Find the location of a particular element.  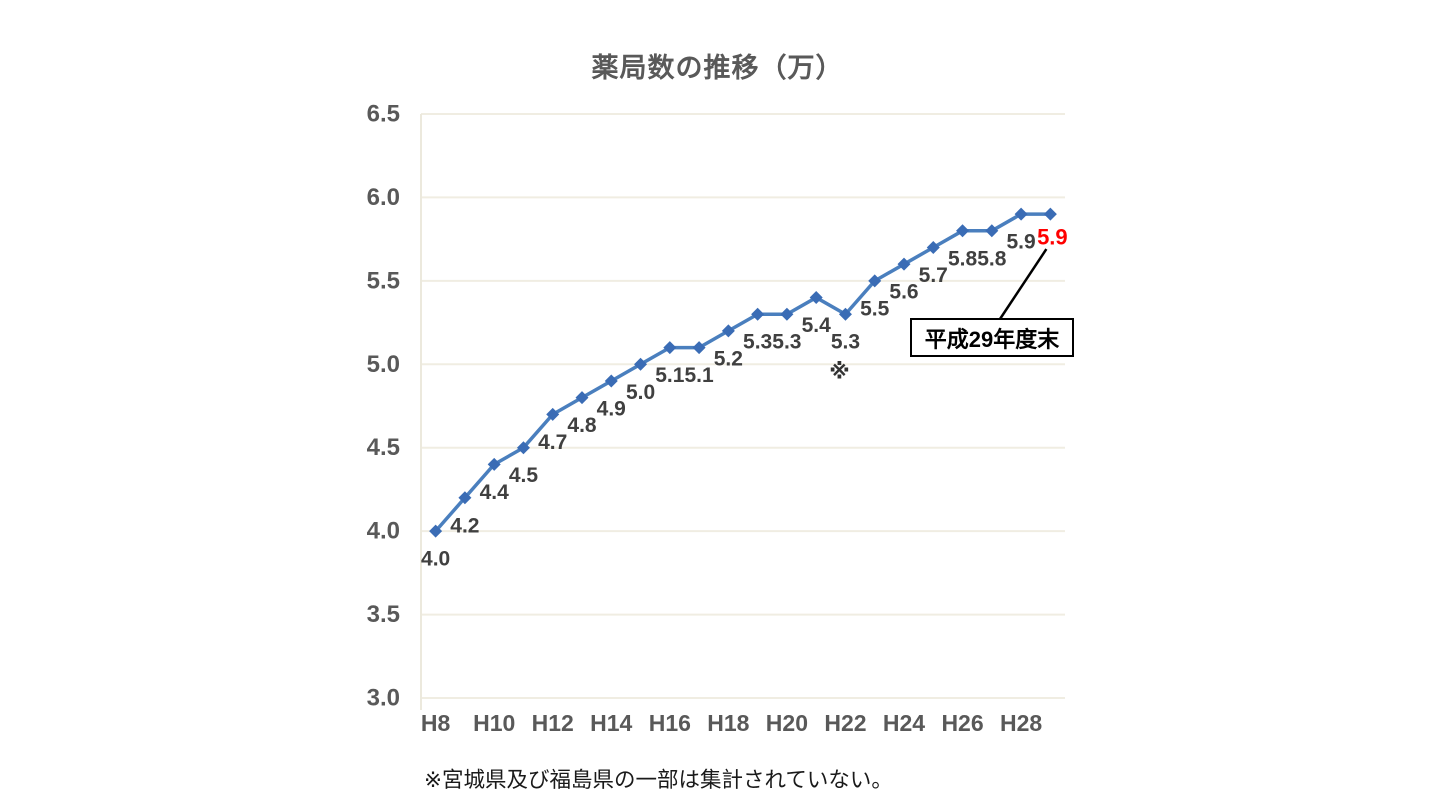

x-tick-label: H14 is located at coordinates (611, 723).